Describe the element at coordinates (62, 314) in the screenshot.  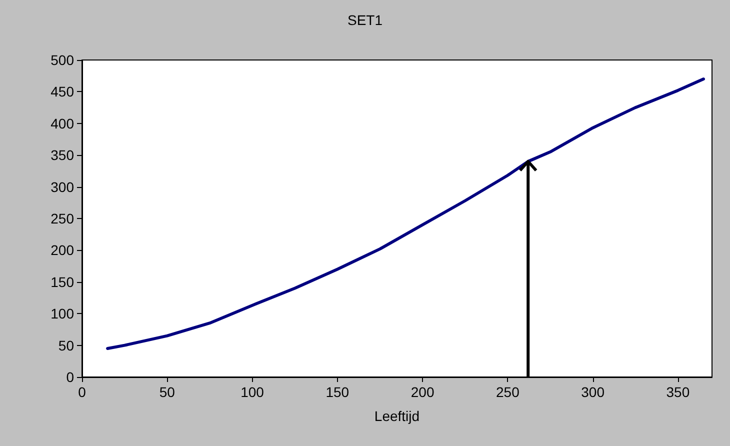
I see `y-tick-label: 100` at that location.